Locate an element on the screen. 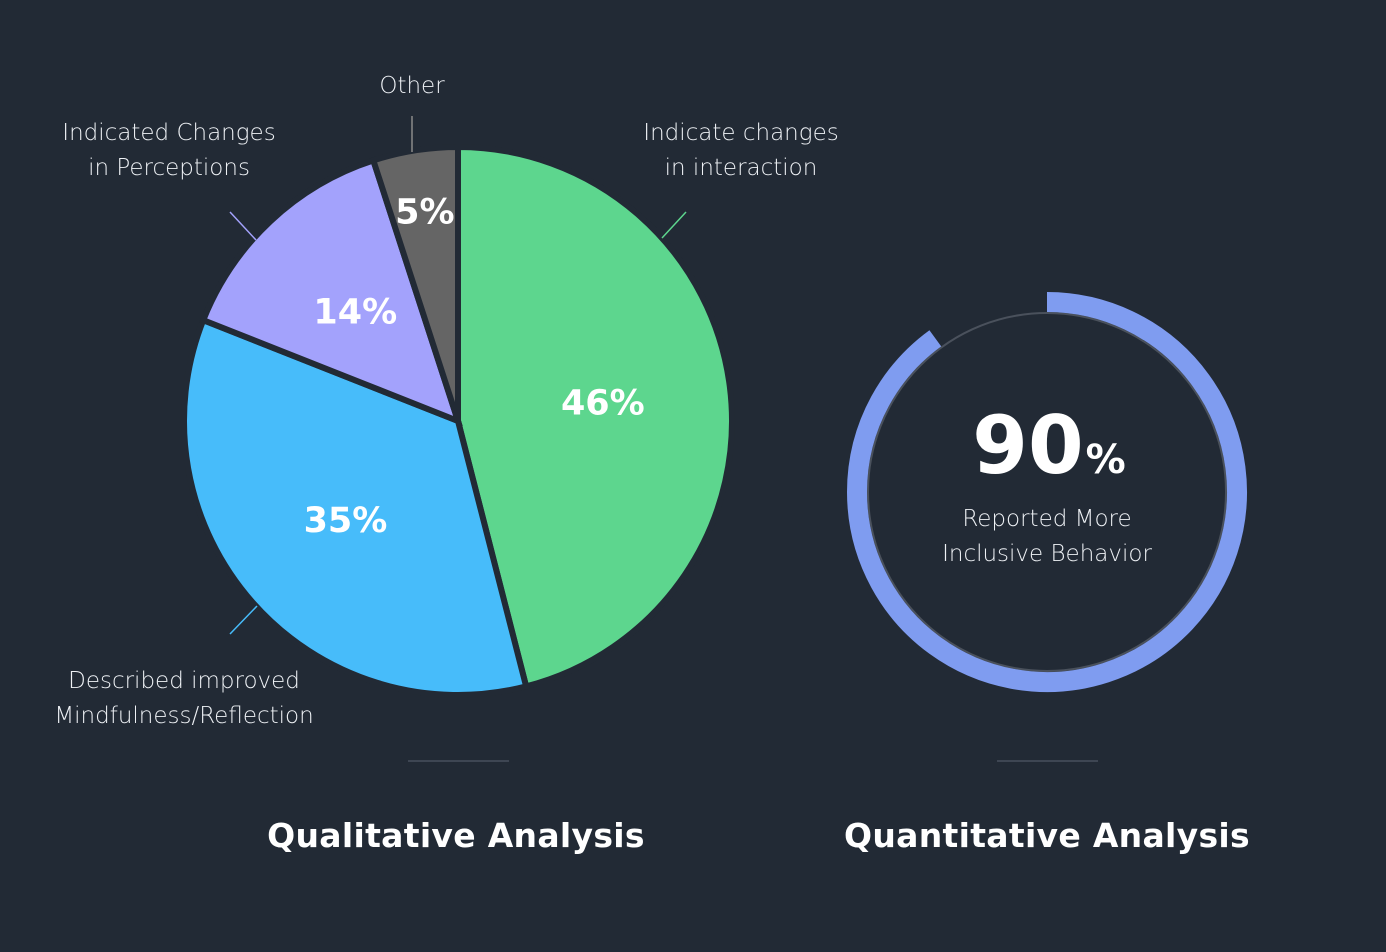 This screenshot has height=952, width=1386. pie-slice-described-improved-mindfulness-reflection is located at coordinates (355, 507).